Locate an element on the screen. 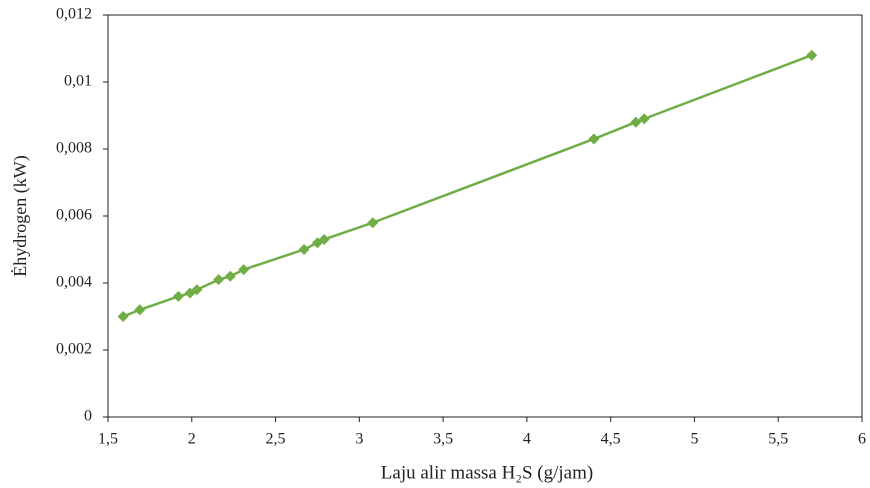 This screenshot has width=870, height=488. y-tick-label: 0,01 is located at coordinates (78, 81).